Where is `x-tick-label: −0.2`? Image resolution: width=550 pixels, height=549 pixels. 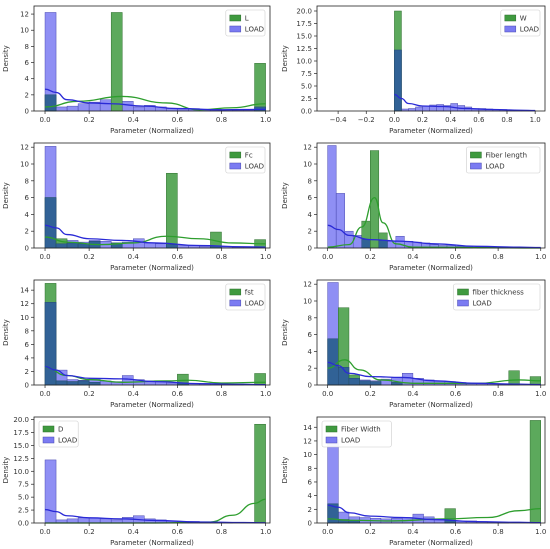
x-tick-label: −0.2 is located at coordinates (366, 120).